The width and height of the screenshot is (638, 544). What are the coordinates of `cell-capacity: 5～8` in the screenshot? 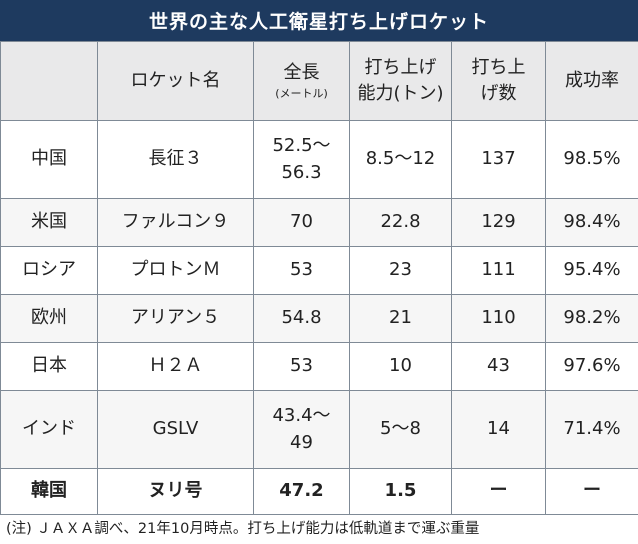 It's located at (400, 429).